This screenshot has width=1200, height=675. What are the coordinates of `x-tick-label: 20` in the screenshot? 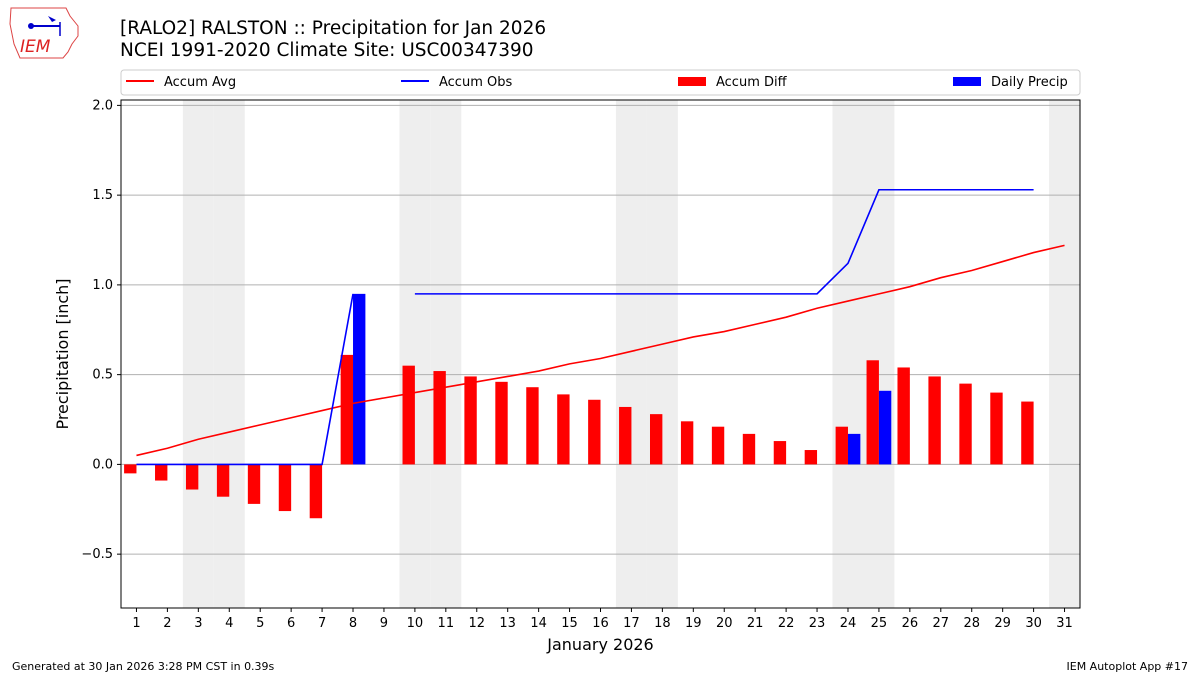 It's located at (724, 623).